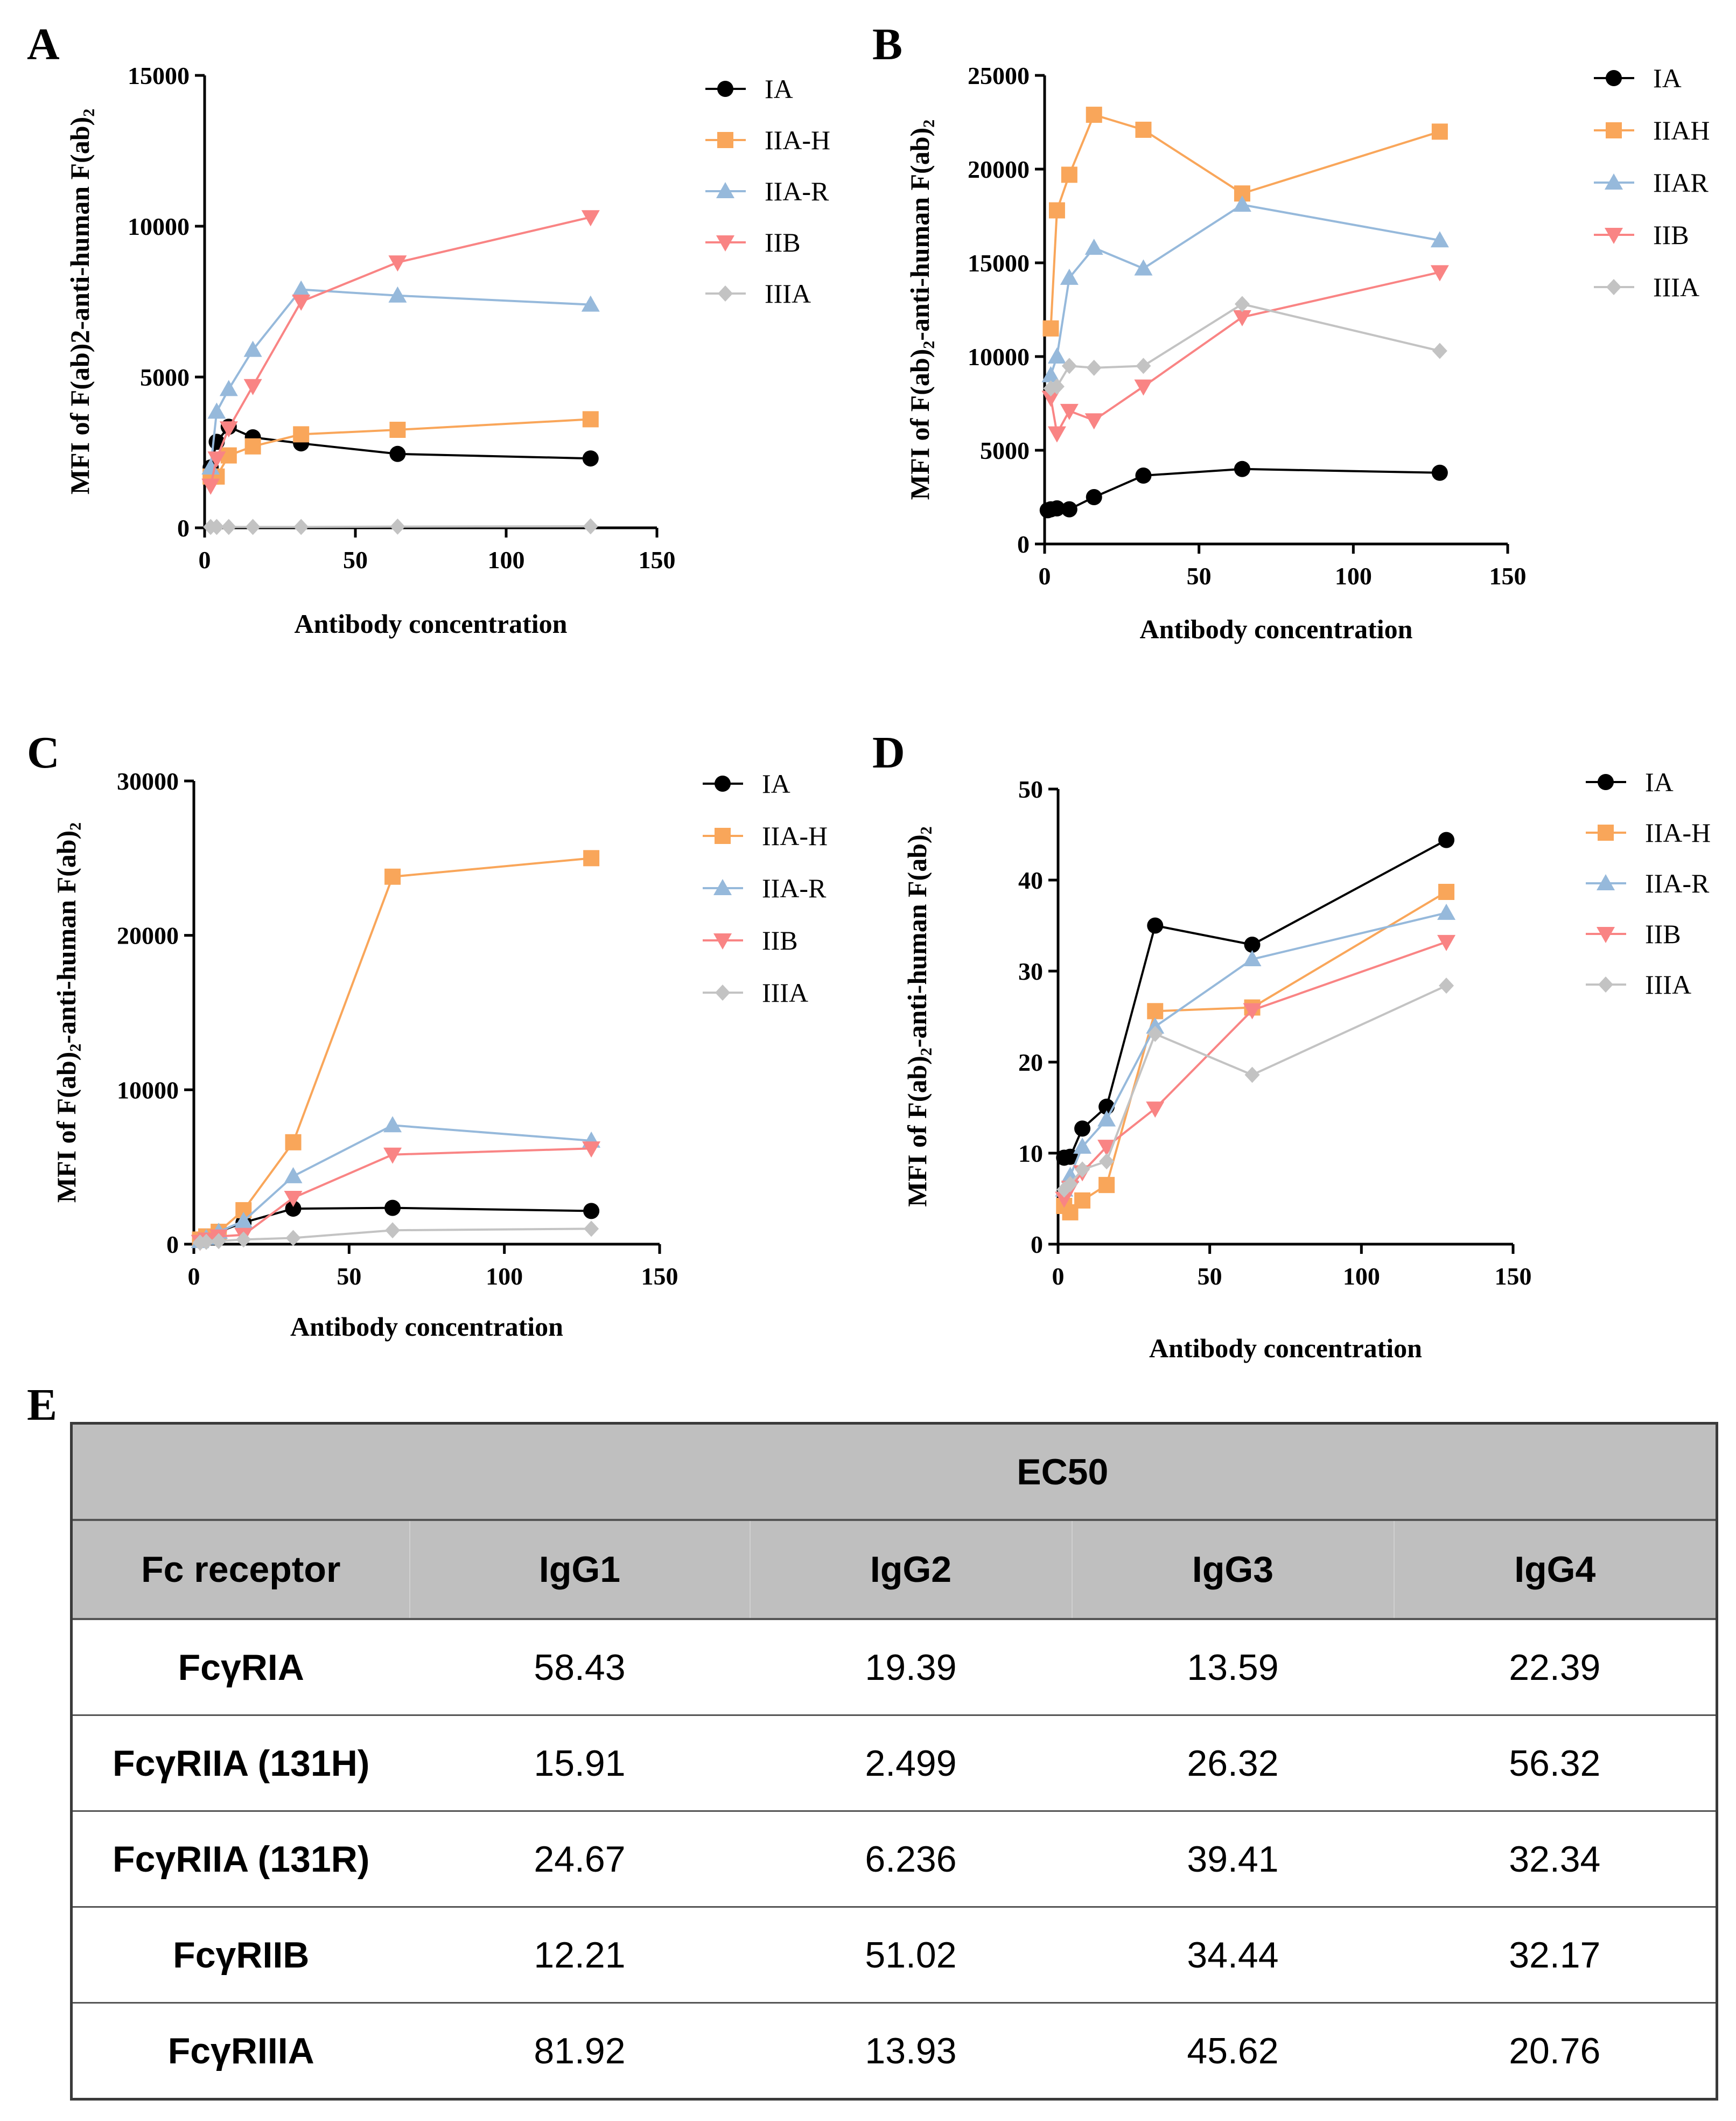 The image size is (1736, 2121). Describe the element at coordinates (1005, 450) in the screenshot. I see `y-tick-label: 5000` at that location.